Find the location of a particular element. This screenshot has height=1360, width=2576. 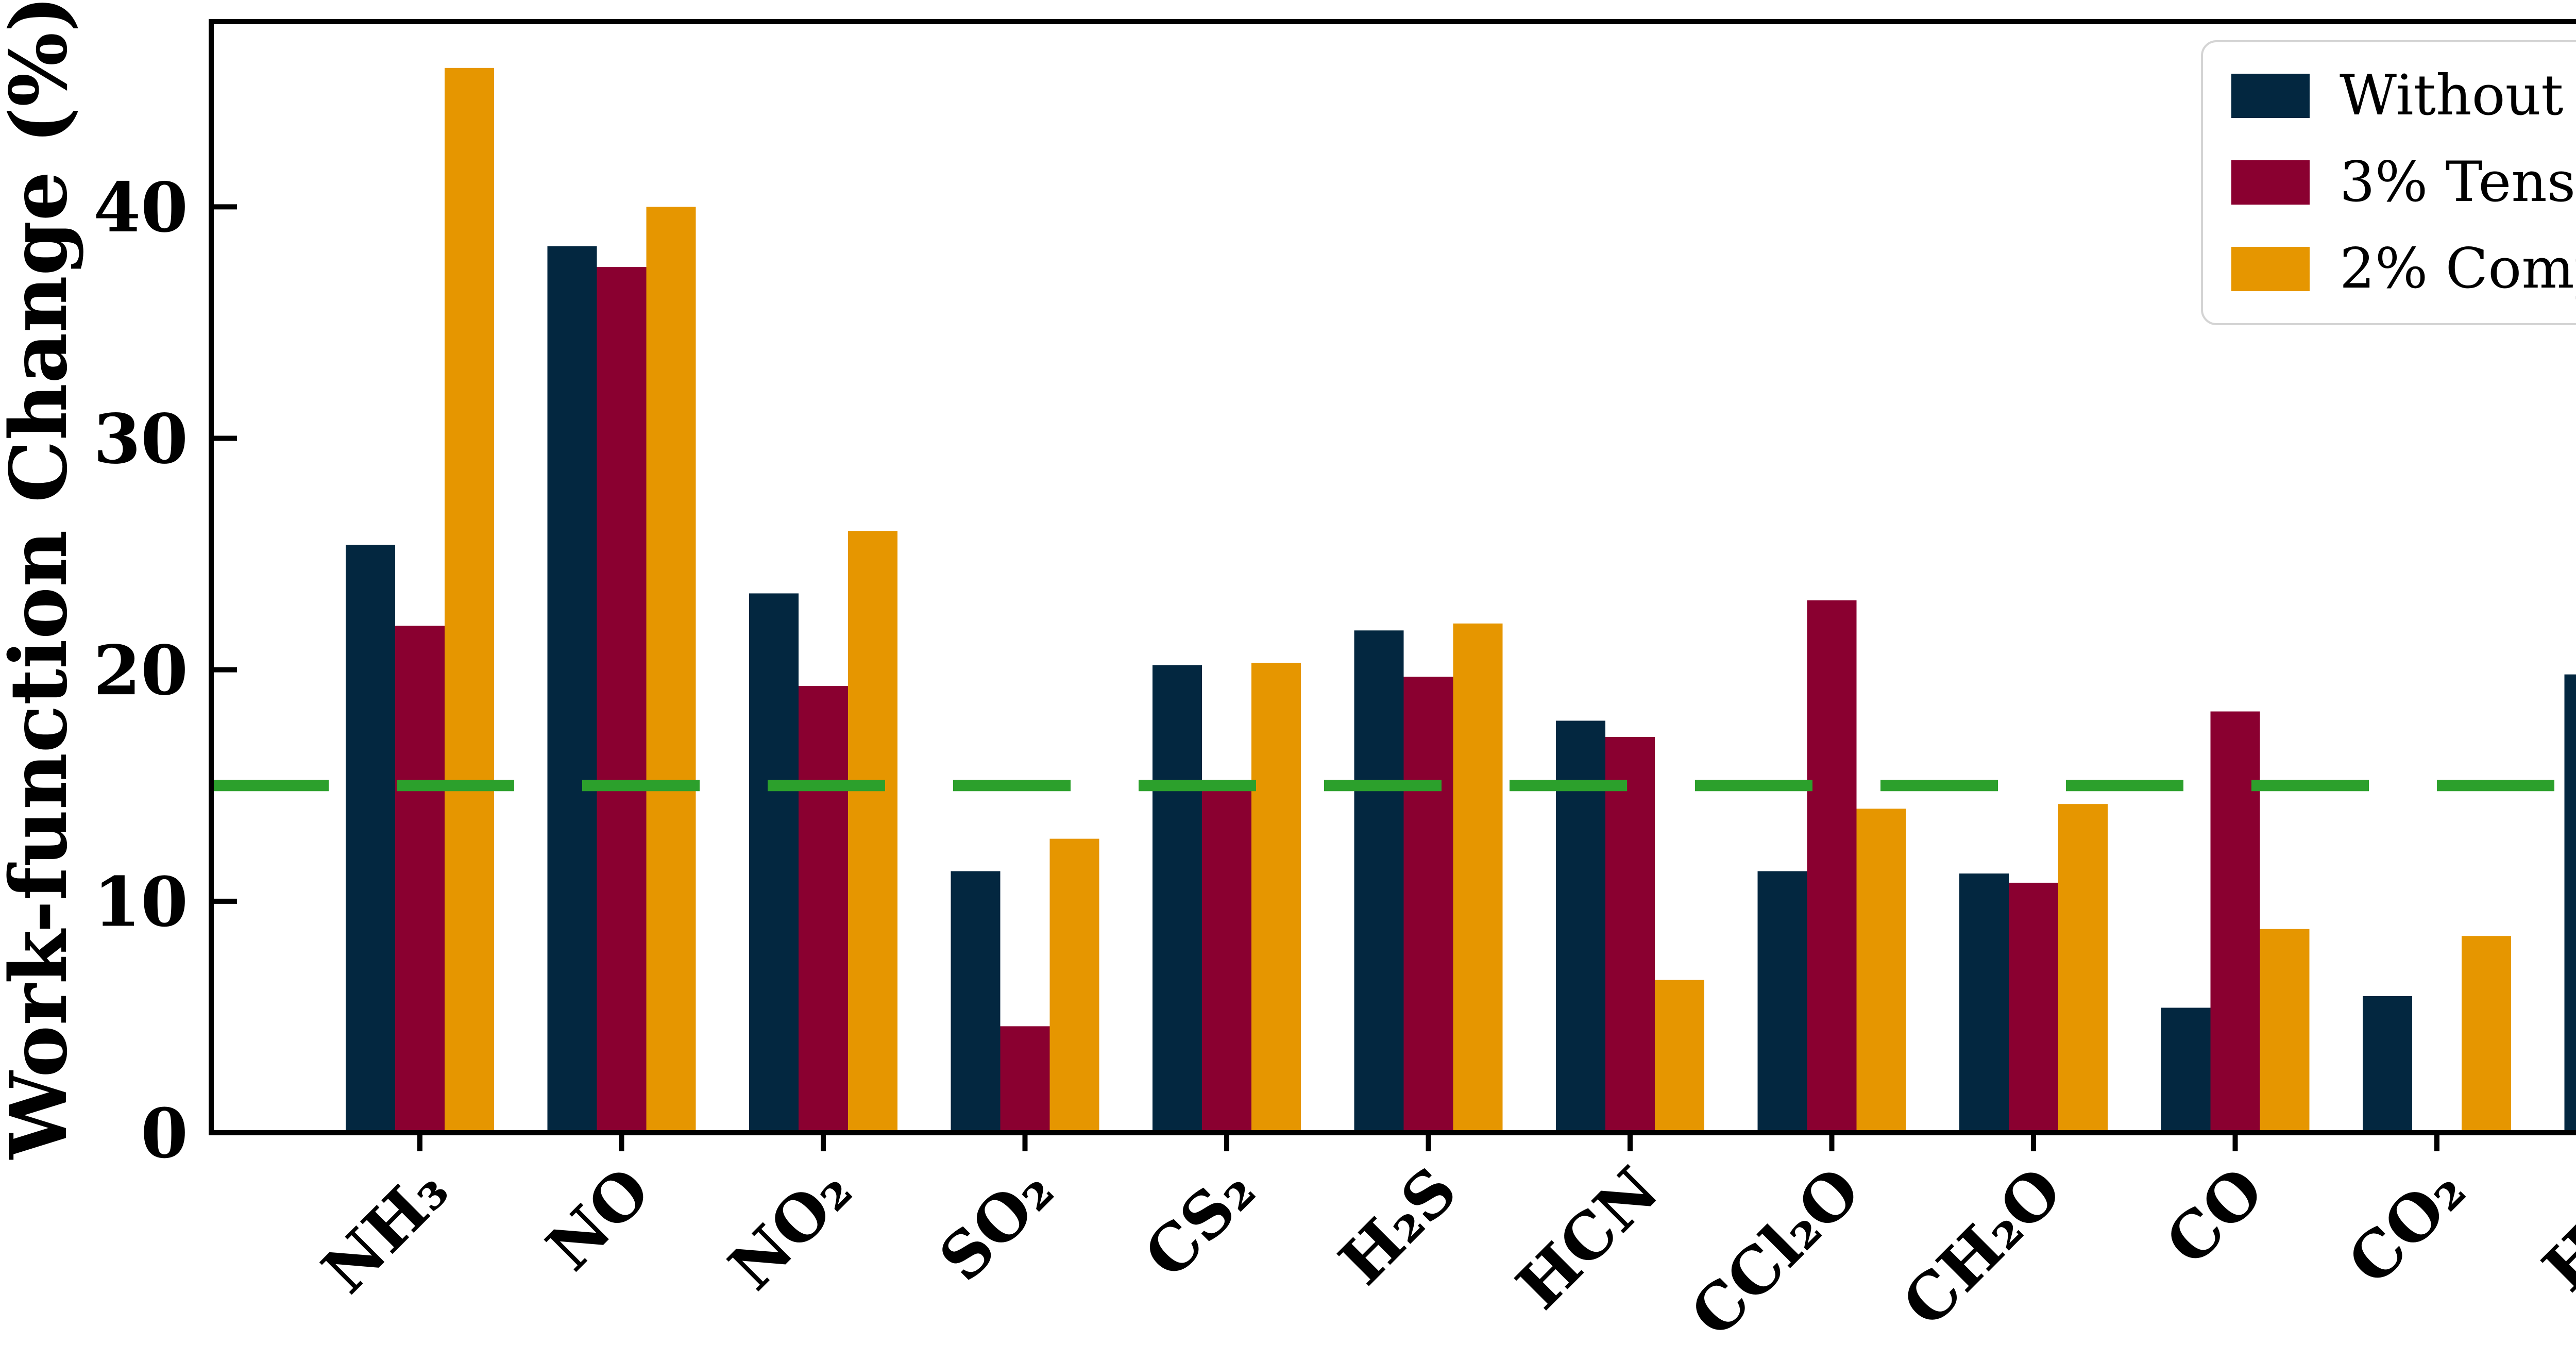

x-tick-label: SO₂ is located at coordinates (996, 1224).